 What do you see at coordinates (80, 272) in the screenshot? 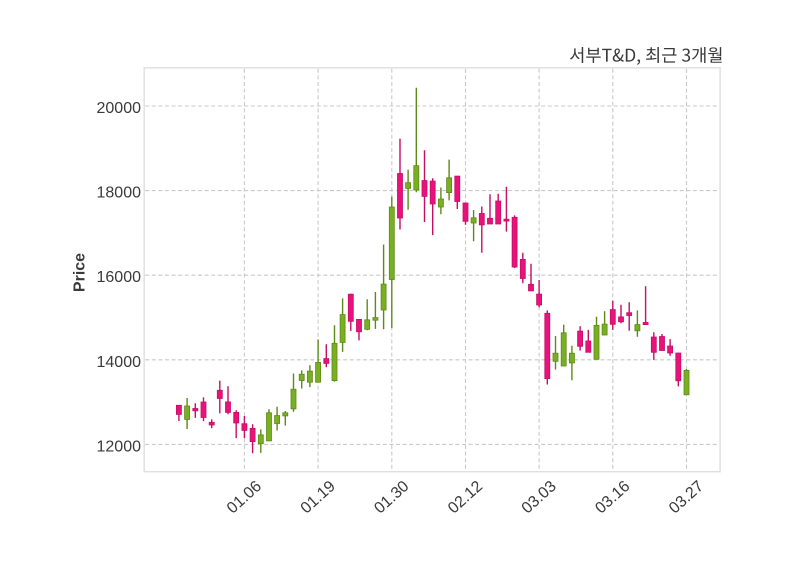
I see `svg-text: Price` at bounding box center [80, 272].